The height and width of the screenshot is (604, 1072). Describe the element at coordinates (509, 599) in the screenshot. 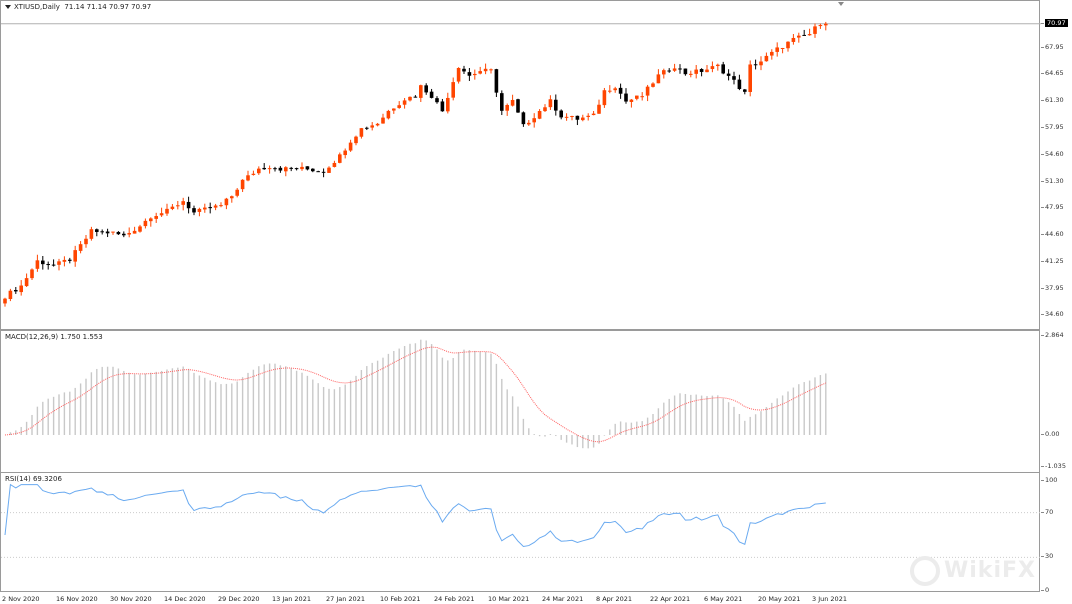

I see `time-axis-label: 10 Mar 2021` at that location.